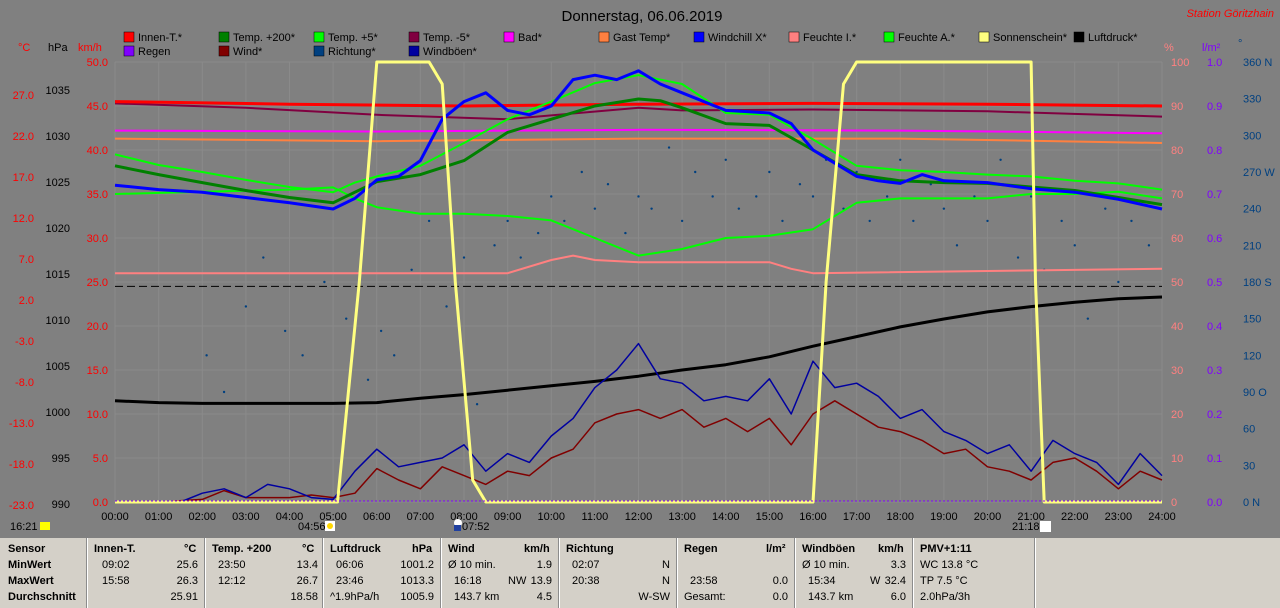 The image size is (1280, 608). Describe the element at coordinates (1255, 393) in the screenshot. I see `direction-tick-label: 90 O` at that location.